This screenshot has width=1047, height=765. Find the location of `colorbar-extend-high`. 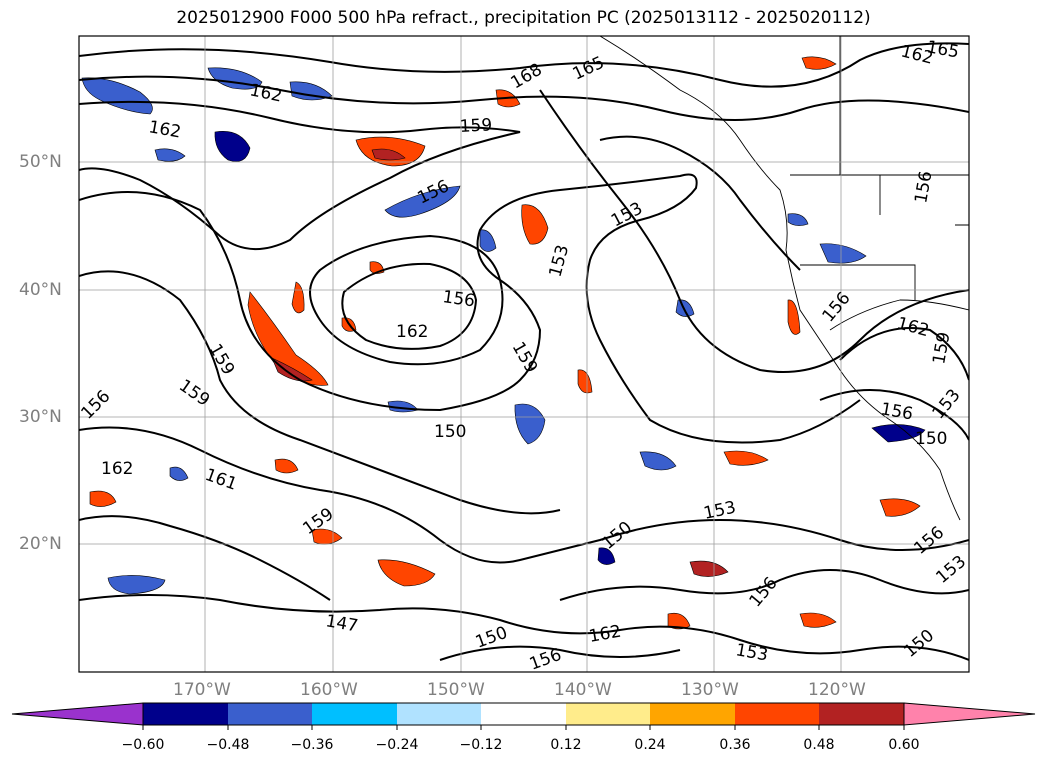

colorbar-extend-high is located at coordinates (969, 714).